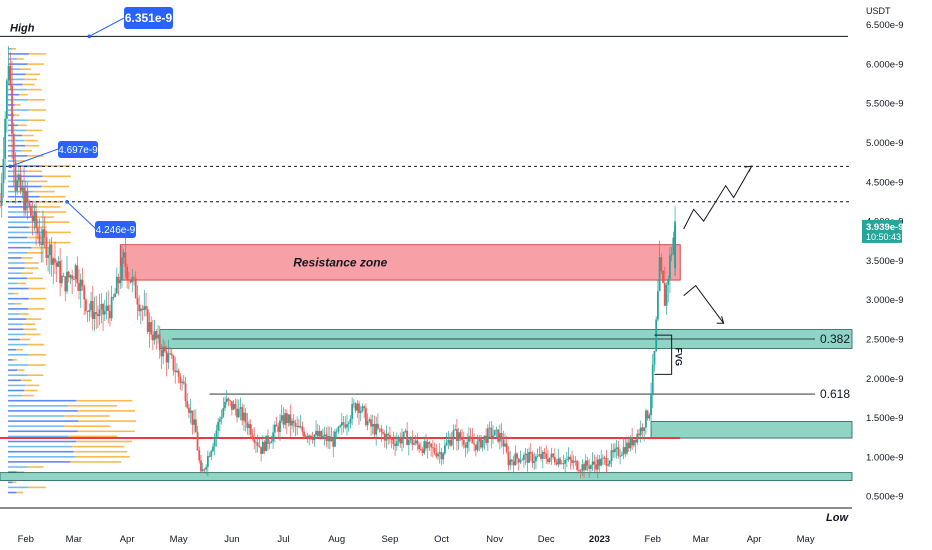  I want to click on time-tick-label: Dec, so click(546, 539).